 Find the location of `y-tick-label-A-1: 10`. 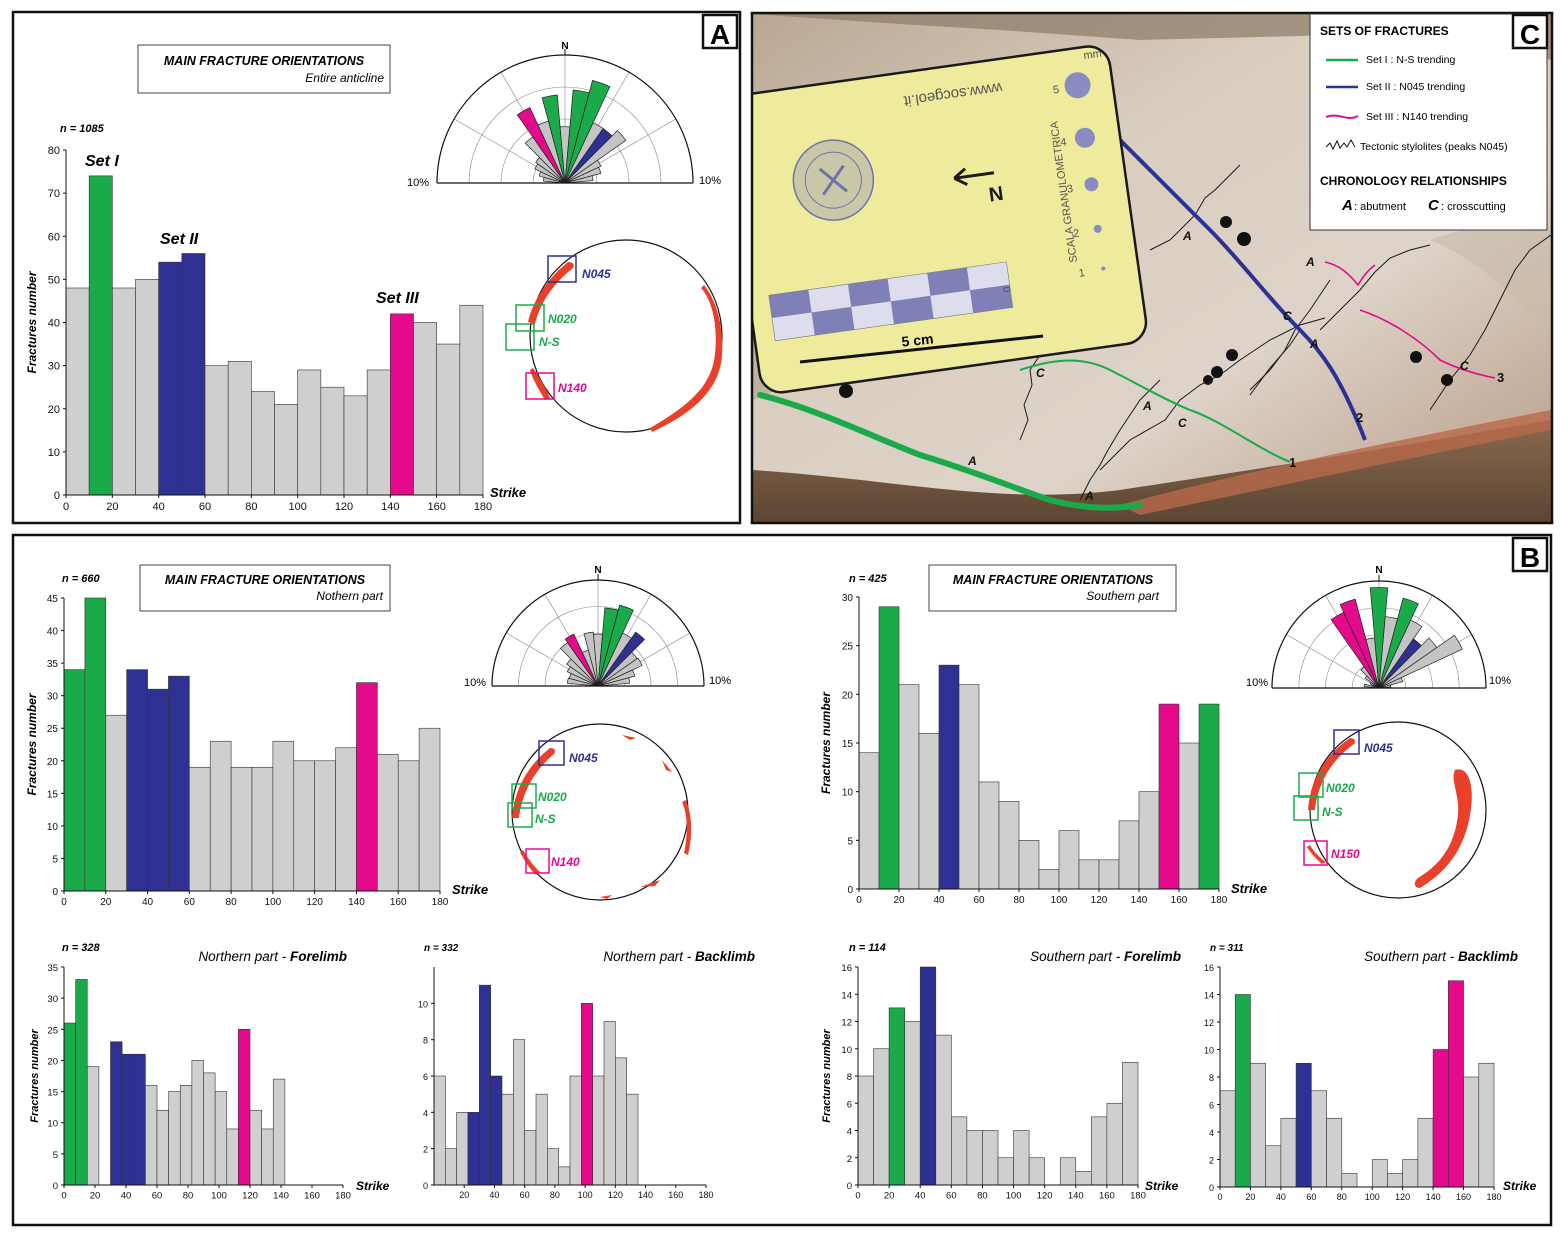

y-tick-label-A-1: 10 is located at coordinates (54, 453).